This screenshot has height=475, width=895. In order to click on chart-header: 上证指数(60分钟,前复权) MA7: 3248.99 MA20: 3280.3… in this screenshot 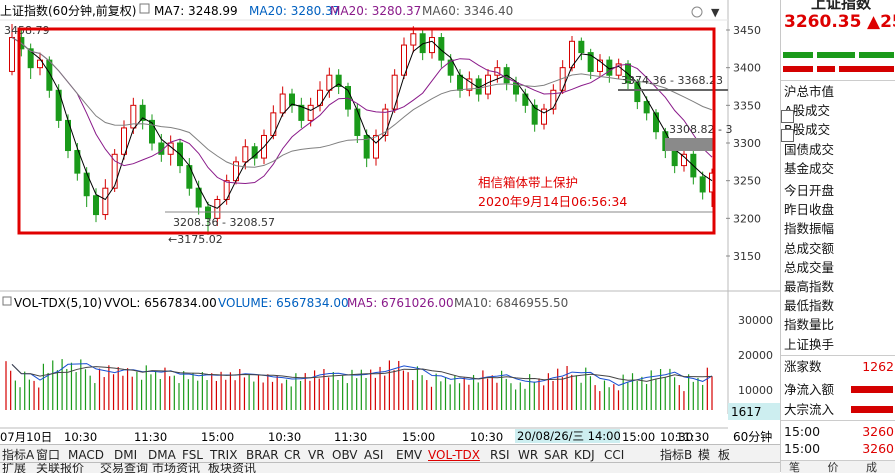, I will do `click(360, 11)`.